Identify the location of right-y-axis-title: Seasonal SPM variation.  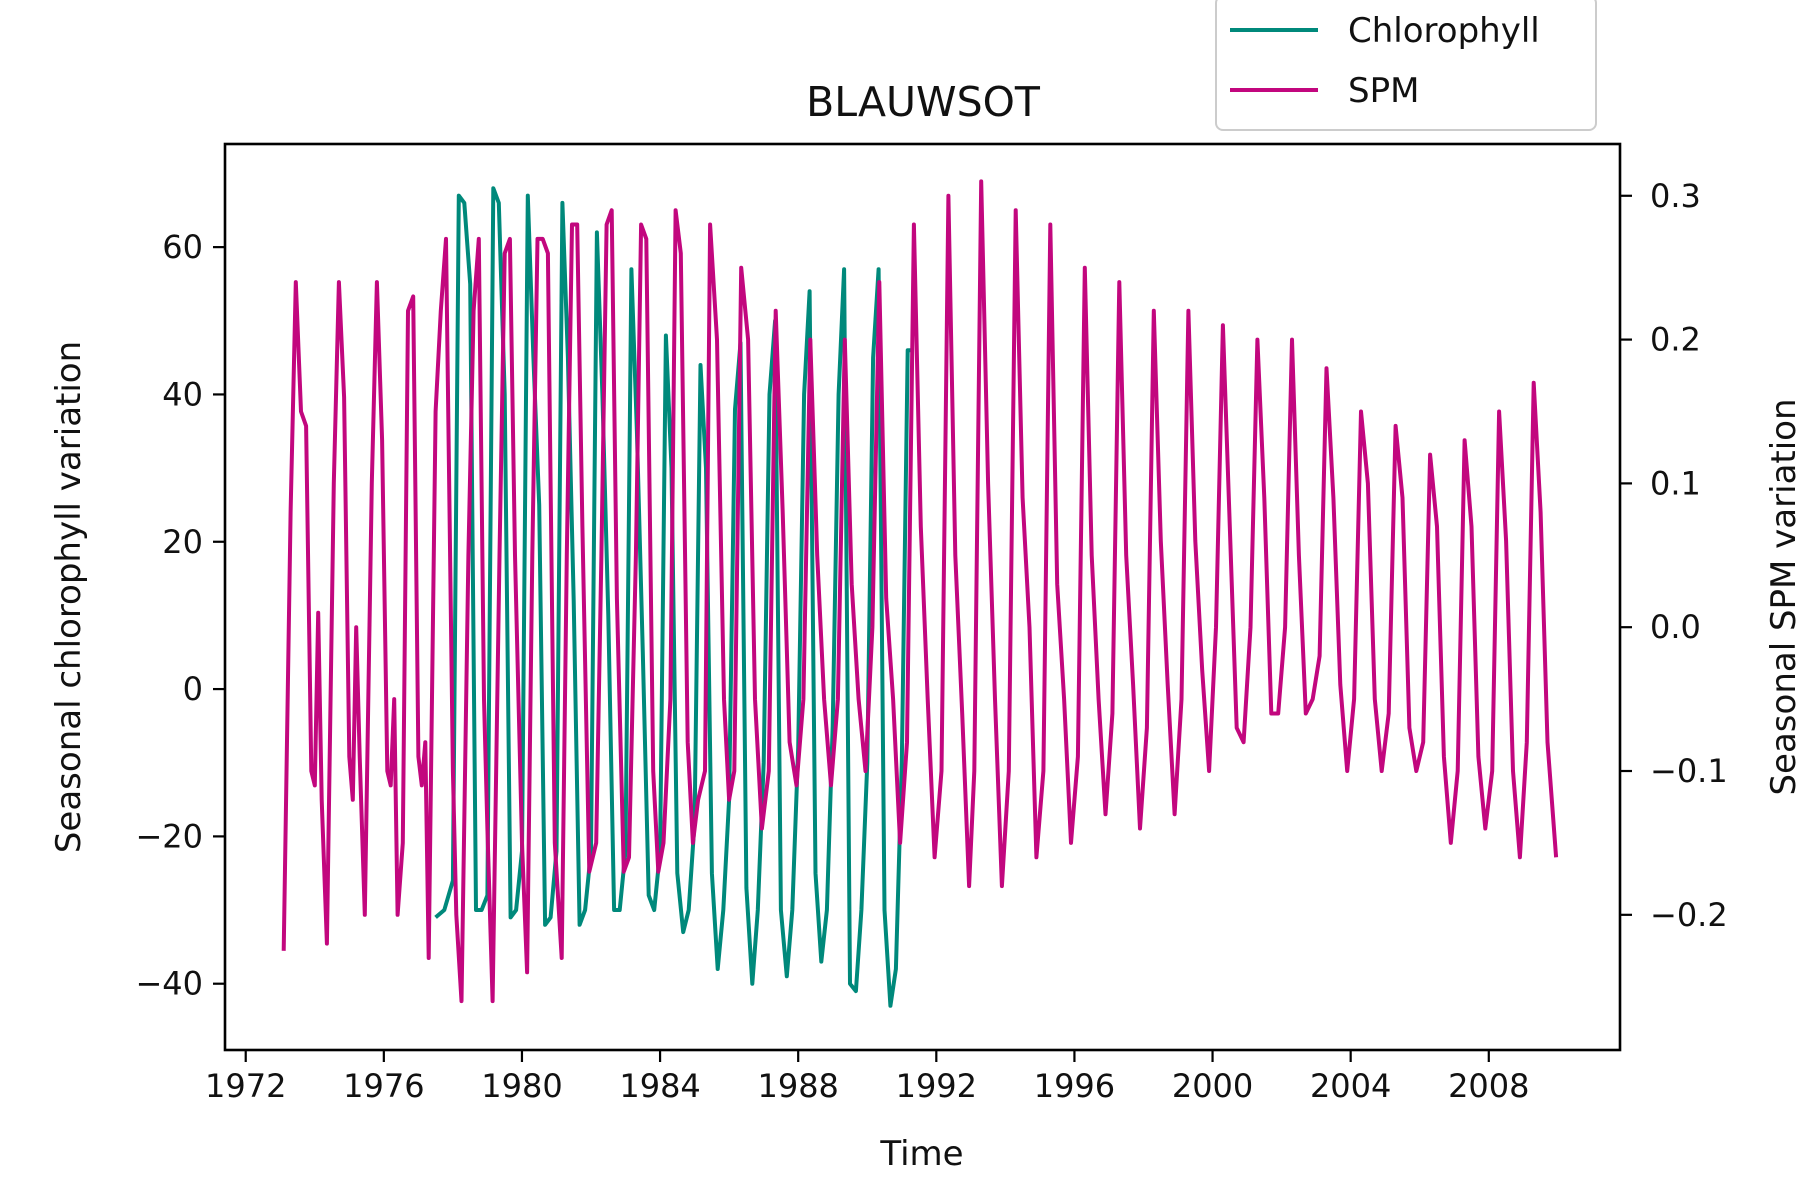
(1782, 596).